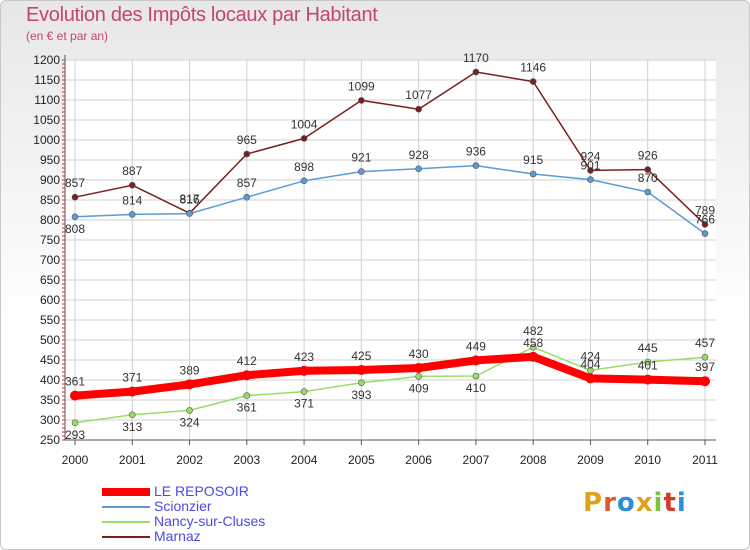 The height and width of the screenshot is (550, 750). What do you see at coordinates (75, 460) in the screenshot?
I see `x-tick-label: 2000` at bounding box center [75, 460].